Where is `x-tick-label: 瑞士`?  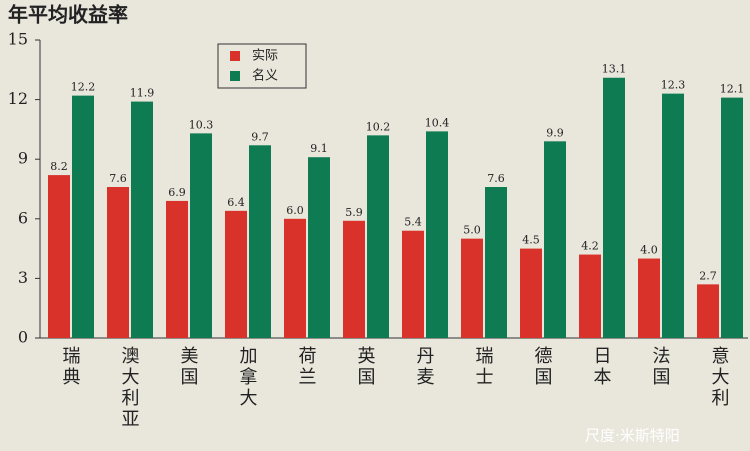
x-tick-label: 瑞士 is located at coordinates (483, 367).